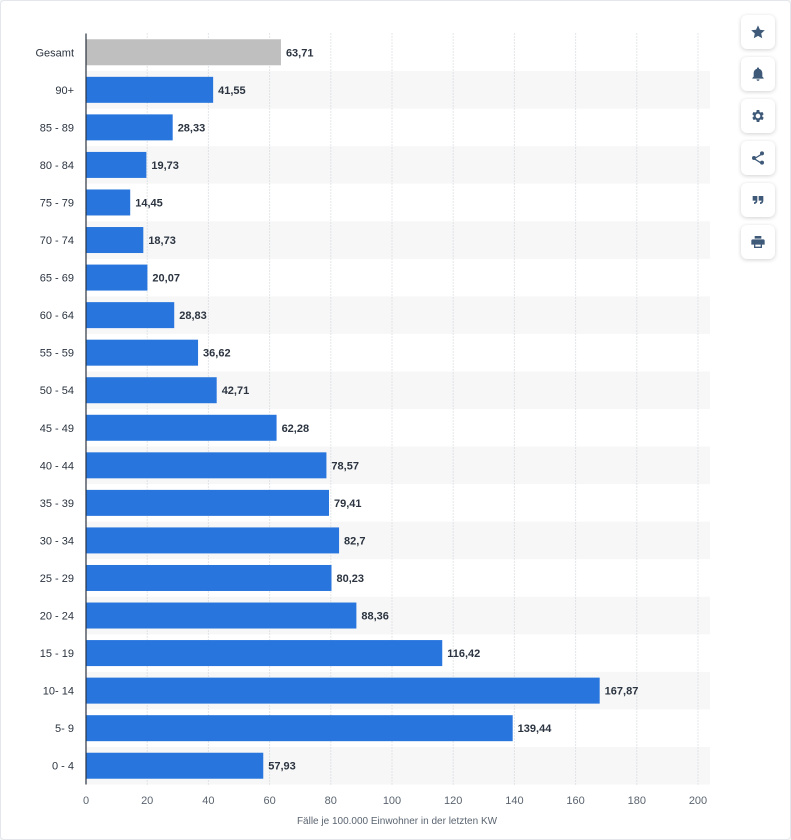  What do you see at coordinates (57, 354) in the screenshot?
I see `category-label: 55 - 59` at bounding box center [57, 354].